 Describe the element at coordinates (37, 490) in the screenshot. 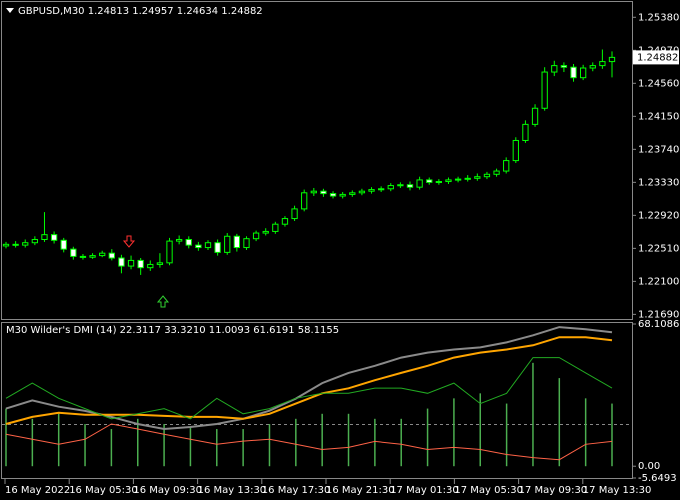

I see `x-tick-label: 16 May 2022` at that location.